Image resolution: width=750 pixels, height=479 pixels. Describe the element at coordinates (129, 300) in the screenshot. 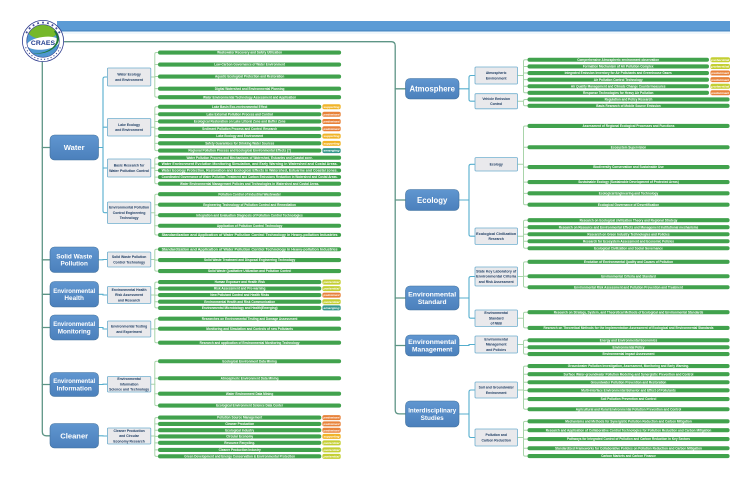

I see `svg-text: and Research` at that location.